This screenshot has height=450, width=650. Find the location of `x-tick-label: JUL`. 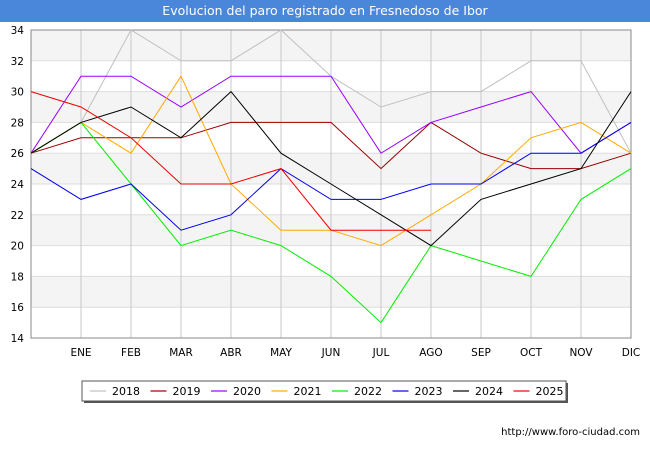

x-tick-label: JUL is located at coordinates (381, 353).